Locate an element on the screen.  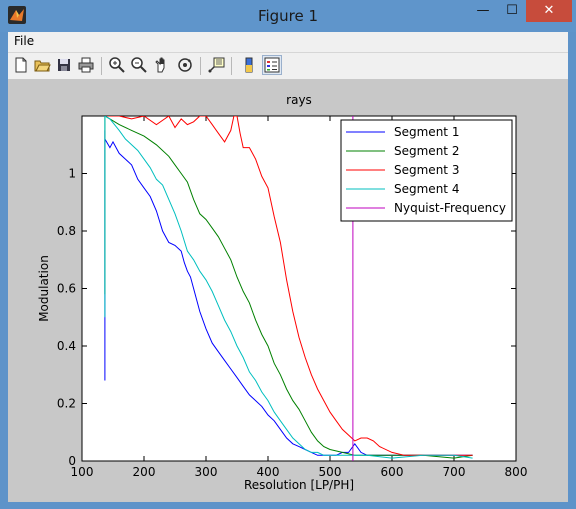
save-icon is located at coordinates (64, 65).